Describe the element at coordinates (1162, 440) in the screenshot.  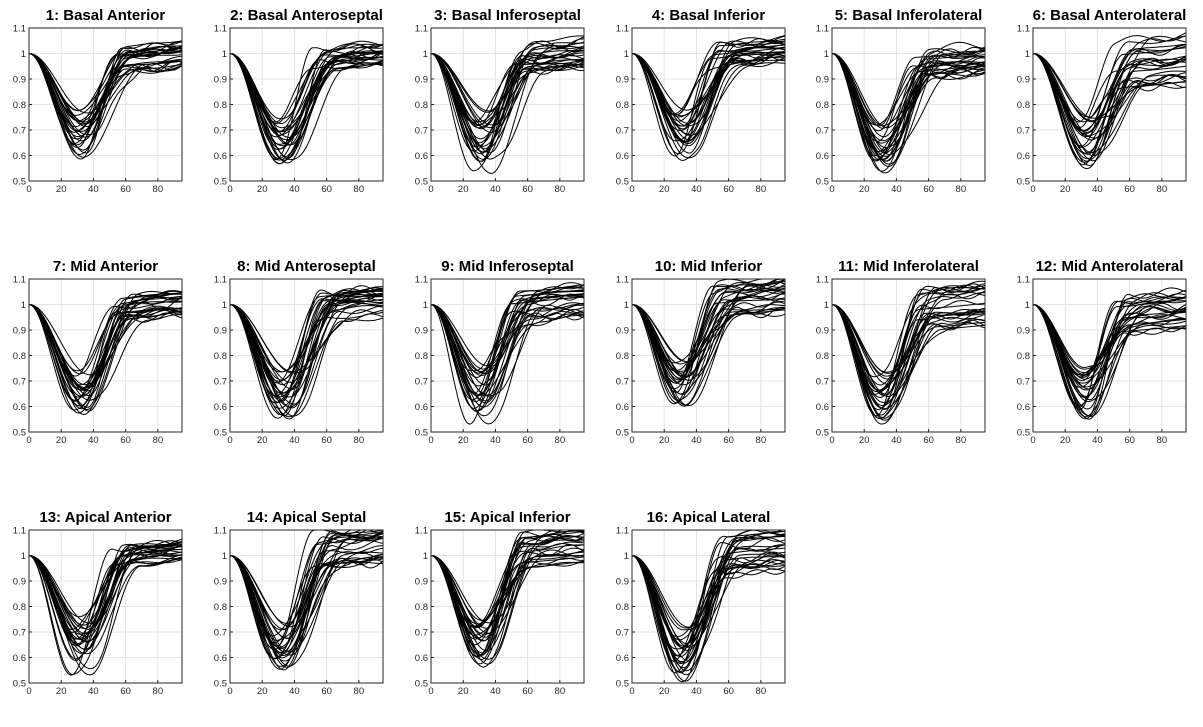
I see `x-tick-label: 80` at that location.